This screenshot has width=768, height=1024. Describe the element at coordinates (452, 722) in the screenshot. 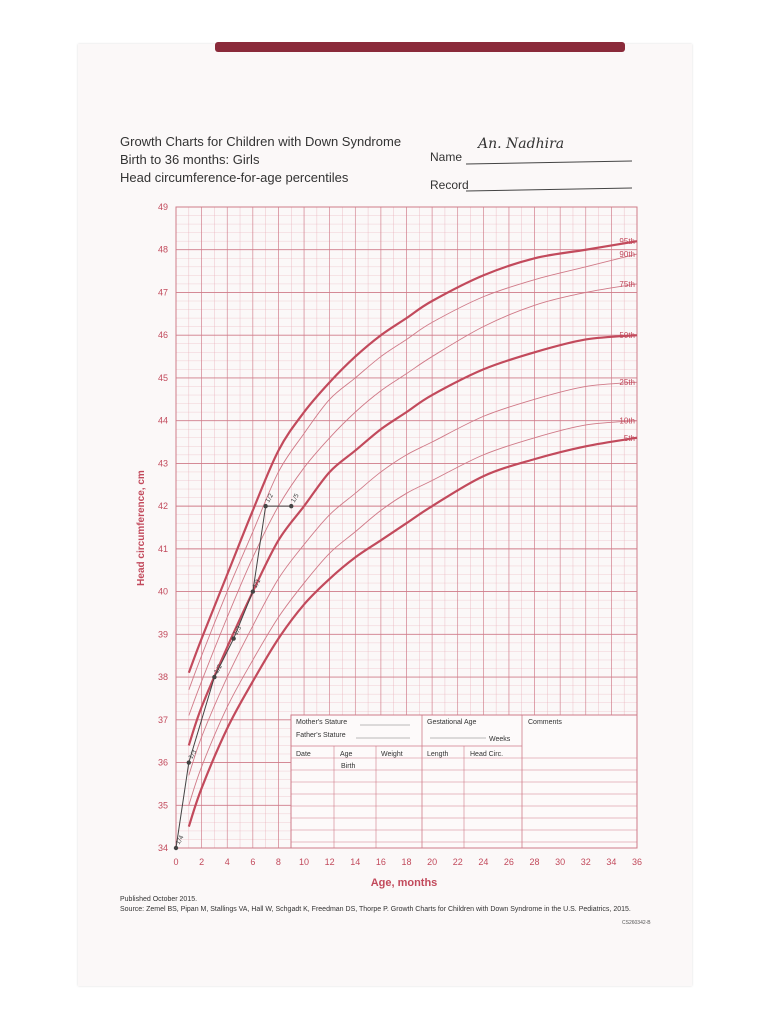

I see `gestational-age-label: Gestational Age` at that location.